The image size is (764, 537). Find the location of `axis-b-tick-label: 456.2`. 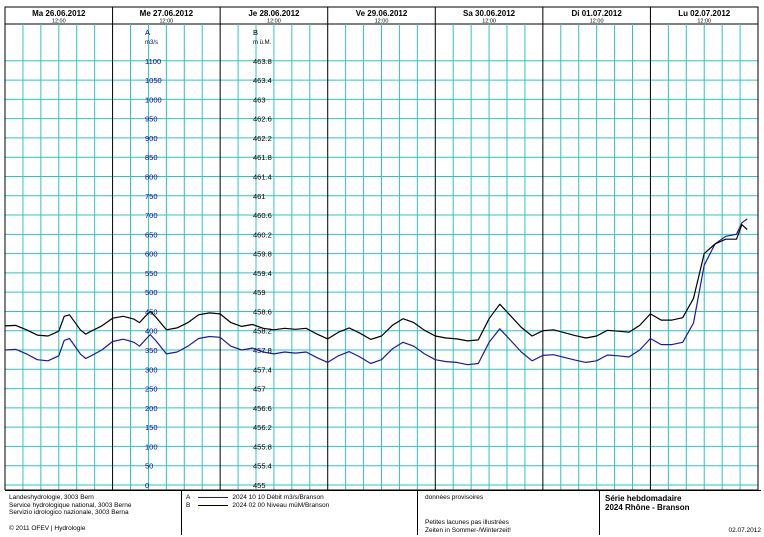

axis-b-tick-label: 456.2 is located at coordinates (262, 427).